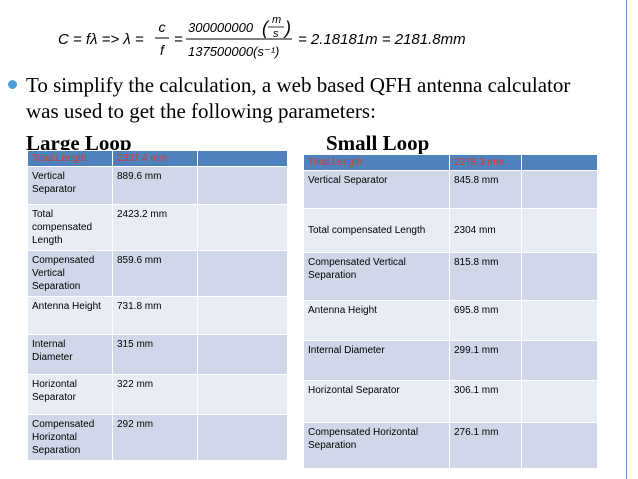 This screenshot has width=638, height=479. What do you see at coordinates (155, 227) in the screenshot?
I see `param-value: 2423.2 mm` at bounding box center [155, 227].